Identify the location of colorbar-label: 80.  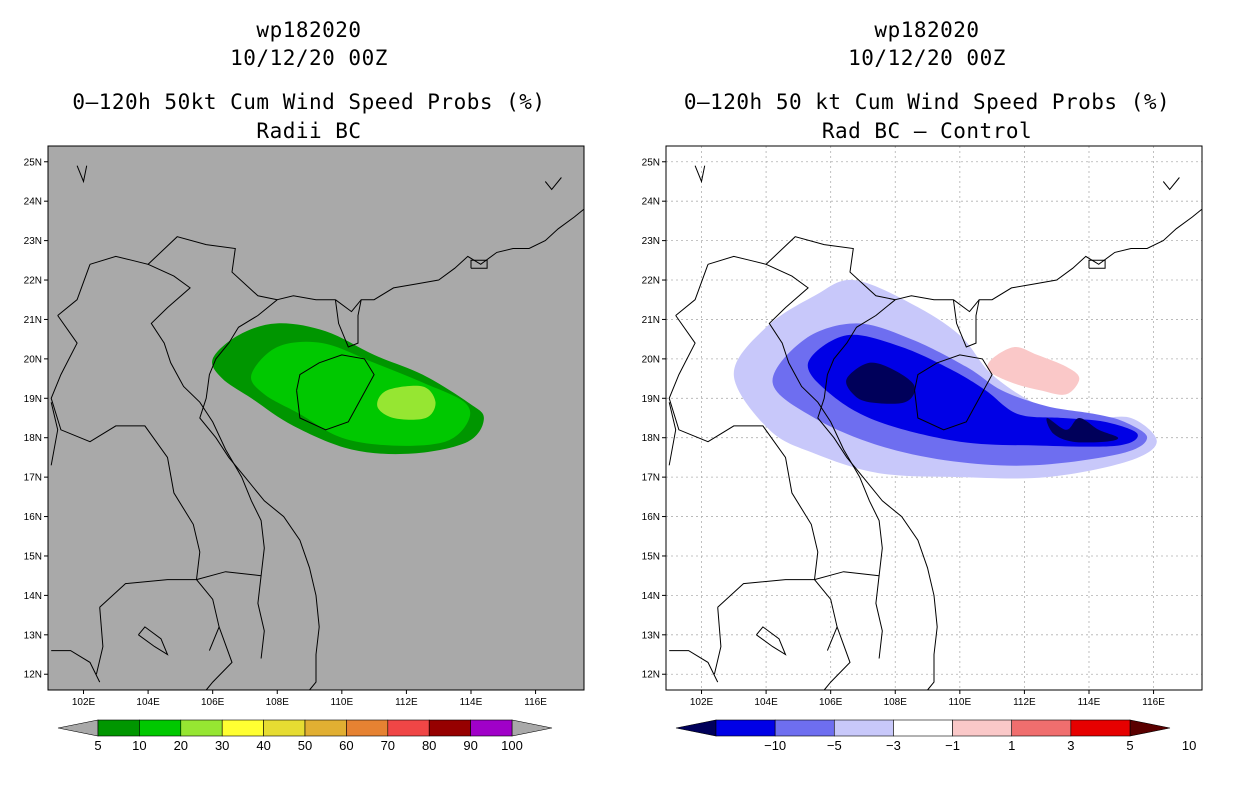
(429, 745).